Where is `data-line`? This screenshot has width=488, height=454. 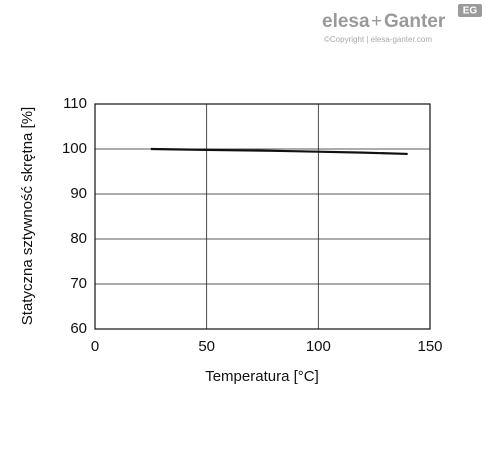
data-line is located at coordinates (279, 151).